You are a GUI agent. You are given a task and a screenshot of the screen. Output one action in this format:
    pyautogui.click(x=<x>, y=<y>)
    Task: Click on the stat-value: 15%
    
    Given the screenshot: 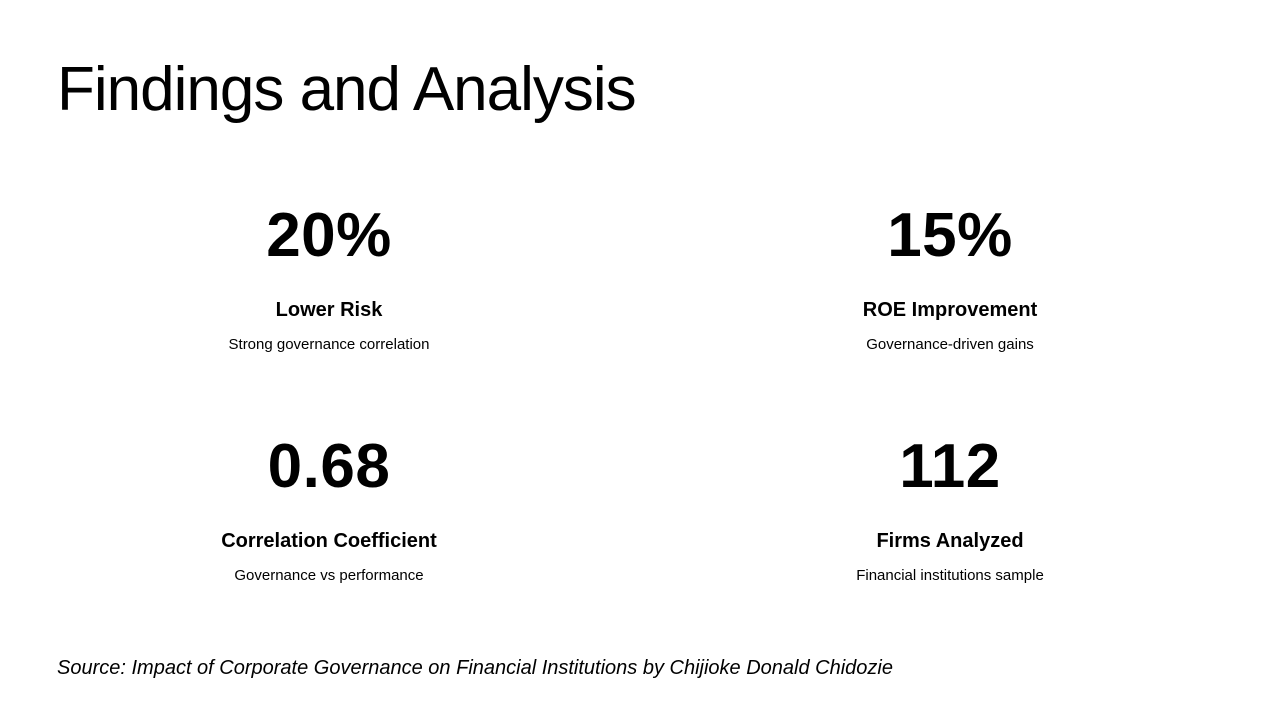 What is the action you would take?
    pyautogui.click(x=950, y=235)
    